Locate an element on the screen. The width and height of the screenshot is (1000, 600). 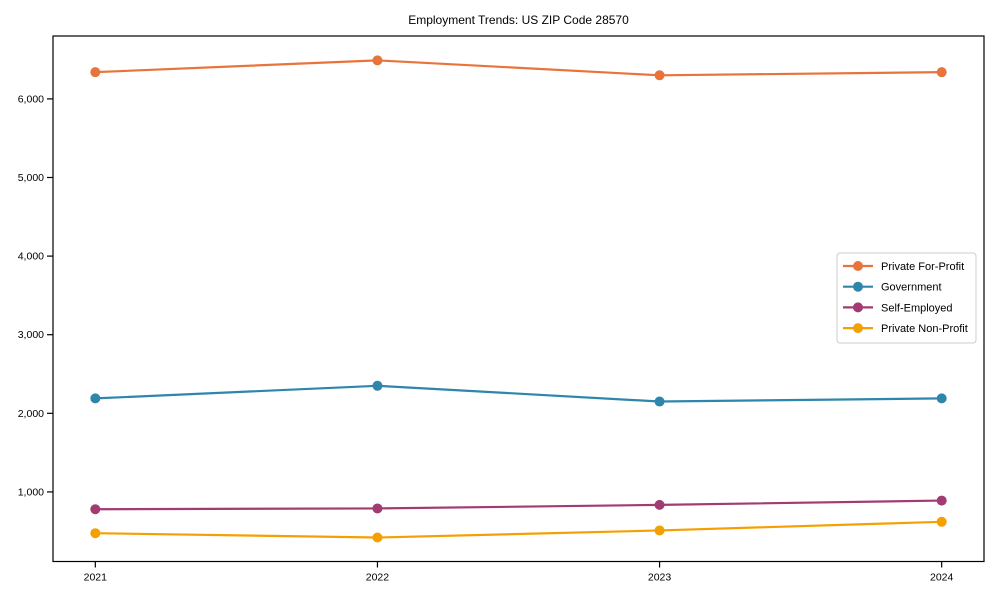
series-line-self-employed is located at coordinates (518, 505).